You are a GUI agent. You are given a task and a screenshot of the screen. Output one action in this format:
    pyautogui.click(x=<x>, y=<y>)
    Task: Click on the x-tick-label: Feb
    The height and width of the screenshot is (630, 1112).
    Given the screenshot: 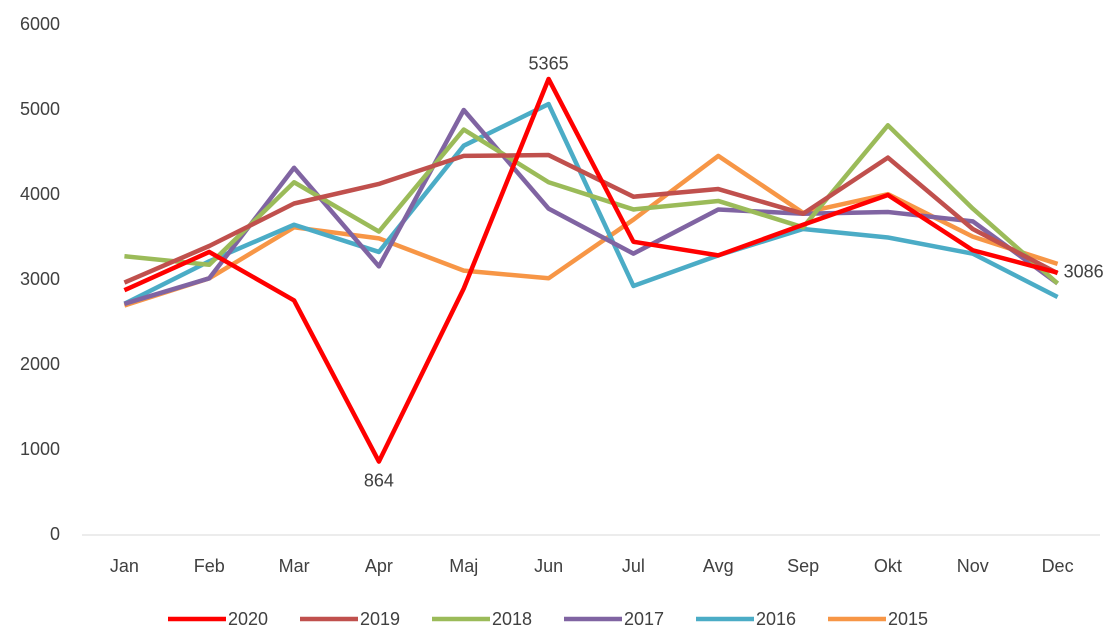 What is the action you would take?
    pyautogui.click(x=209, y=566)
    